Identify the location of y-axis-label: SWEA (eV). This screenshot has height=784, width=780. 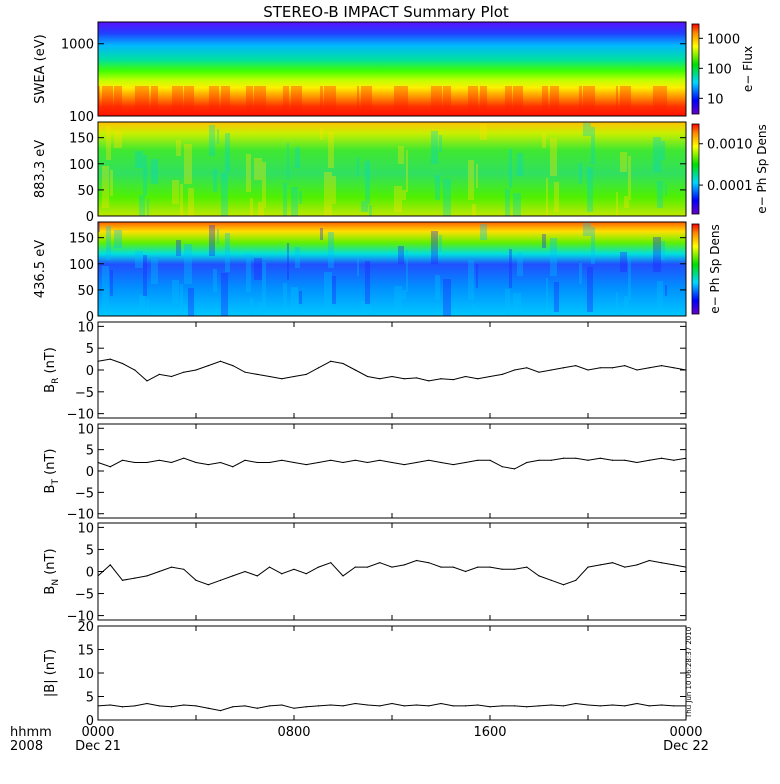
(40, 68).